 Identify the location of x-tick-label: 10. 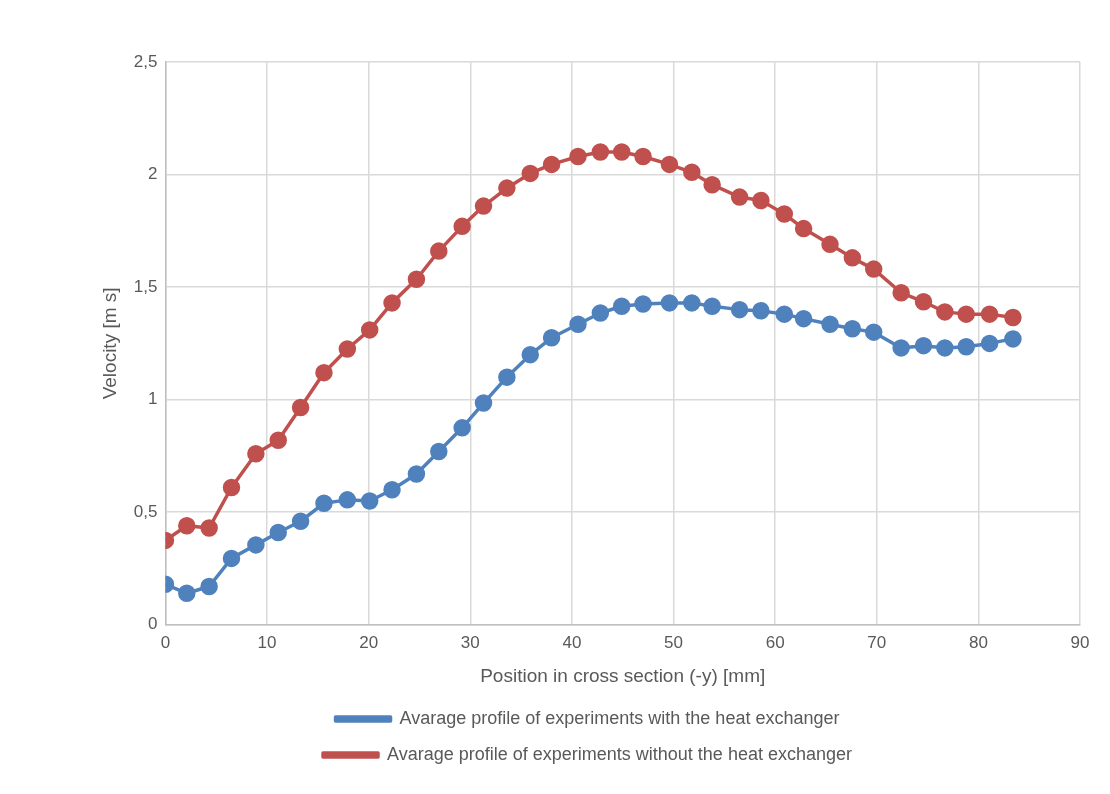
(267, 642).